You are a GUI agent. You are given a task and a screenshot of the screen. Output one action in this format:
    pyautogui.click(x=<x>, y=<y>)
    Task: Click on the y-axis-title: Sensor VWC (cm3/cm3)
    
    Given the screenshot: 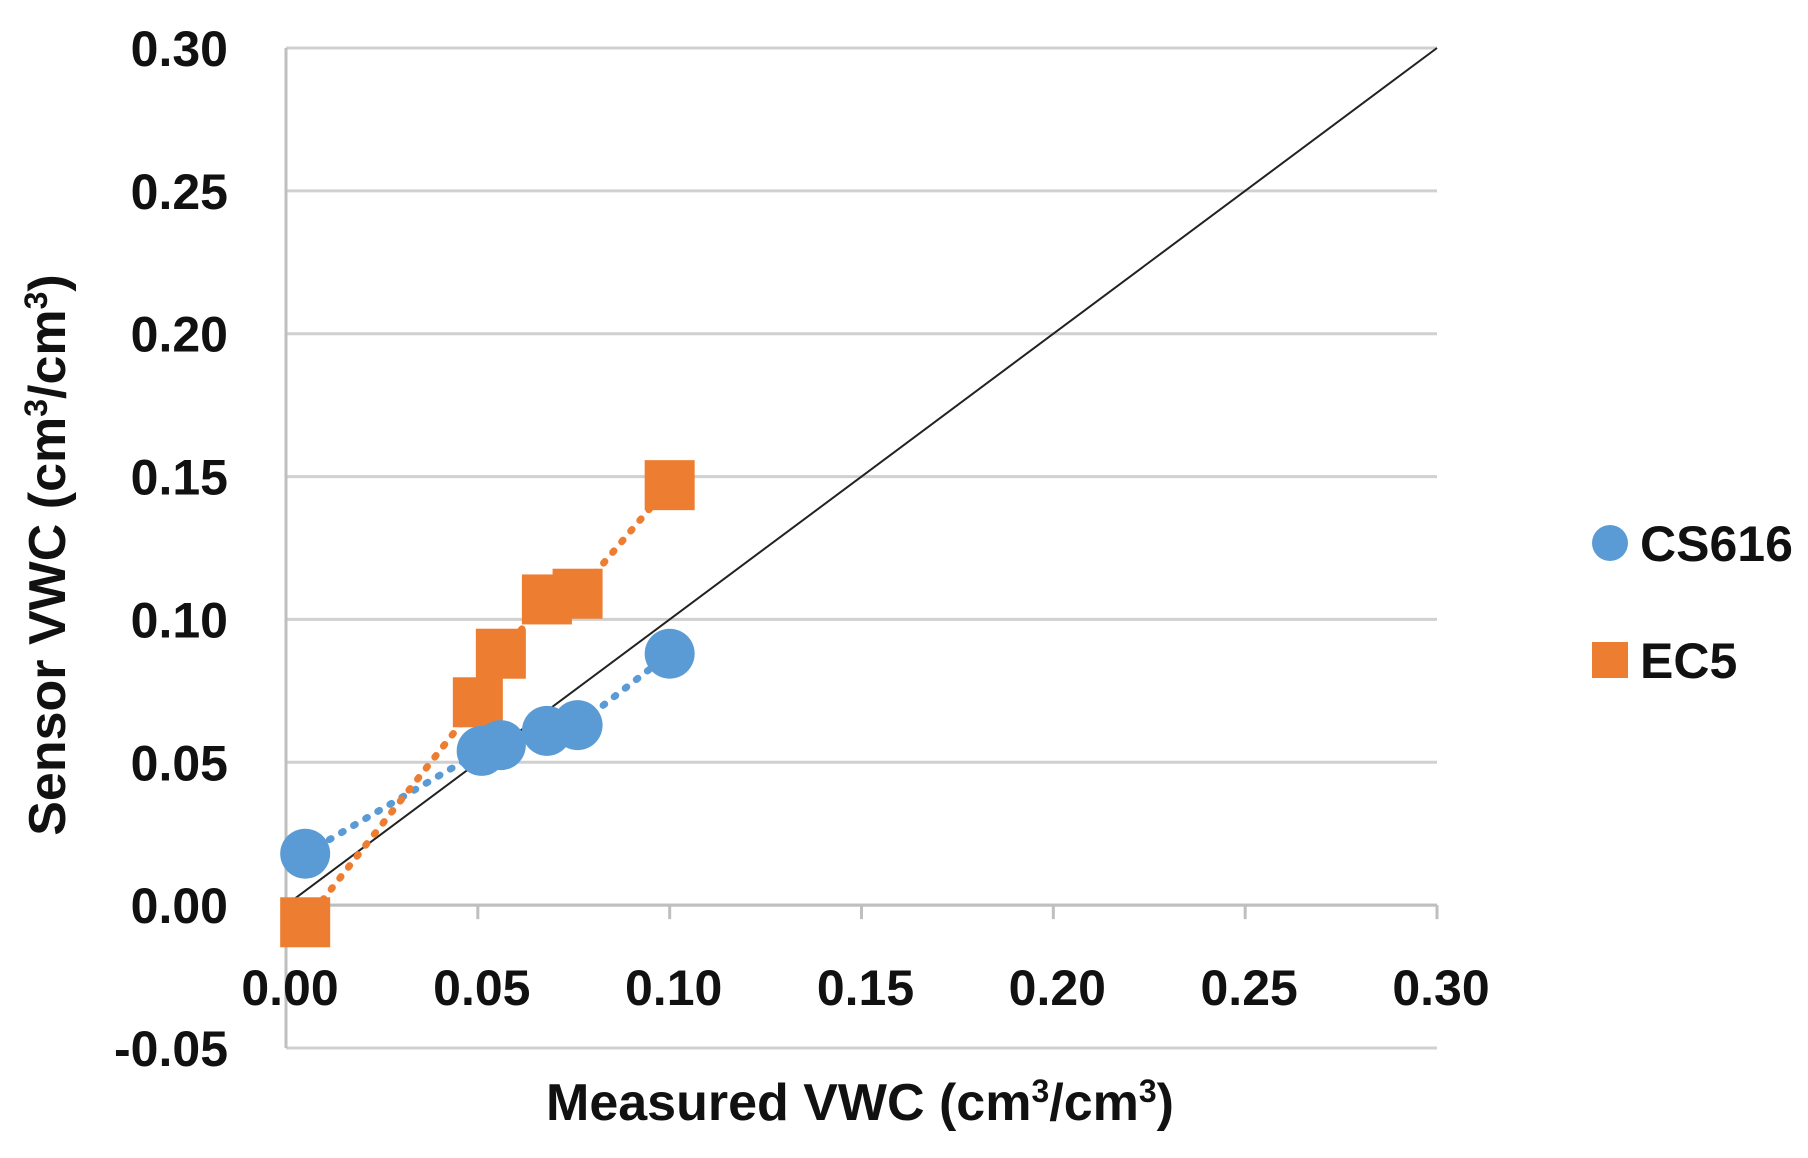 What is the action you would take?
    pyautogui.click(x=47, y=555)
    